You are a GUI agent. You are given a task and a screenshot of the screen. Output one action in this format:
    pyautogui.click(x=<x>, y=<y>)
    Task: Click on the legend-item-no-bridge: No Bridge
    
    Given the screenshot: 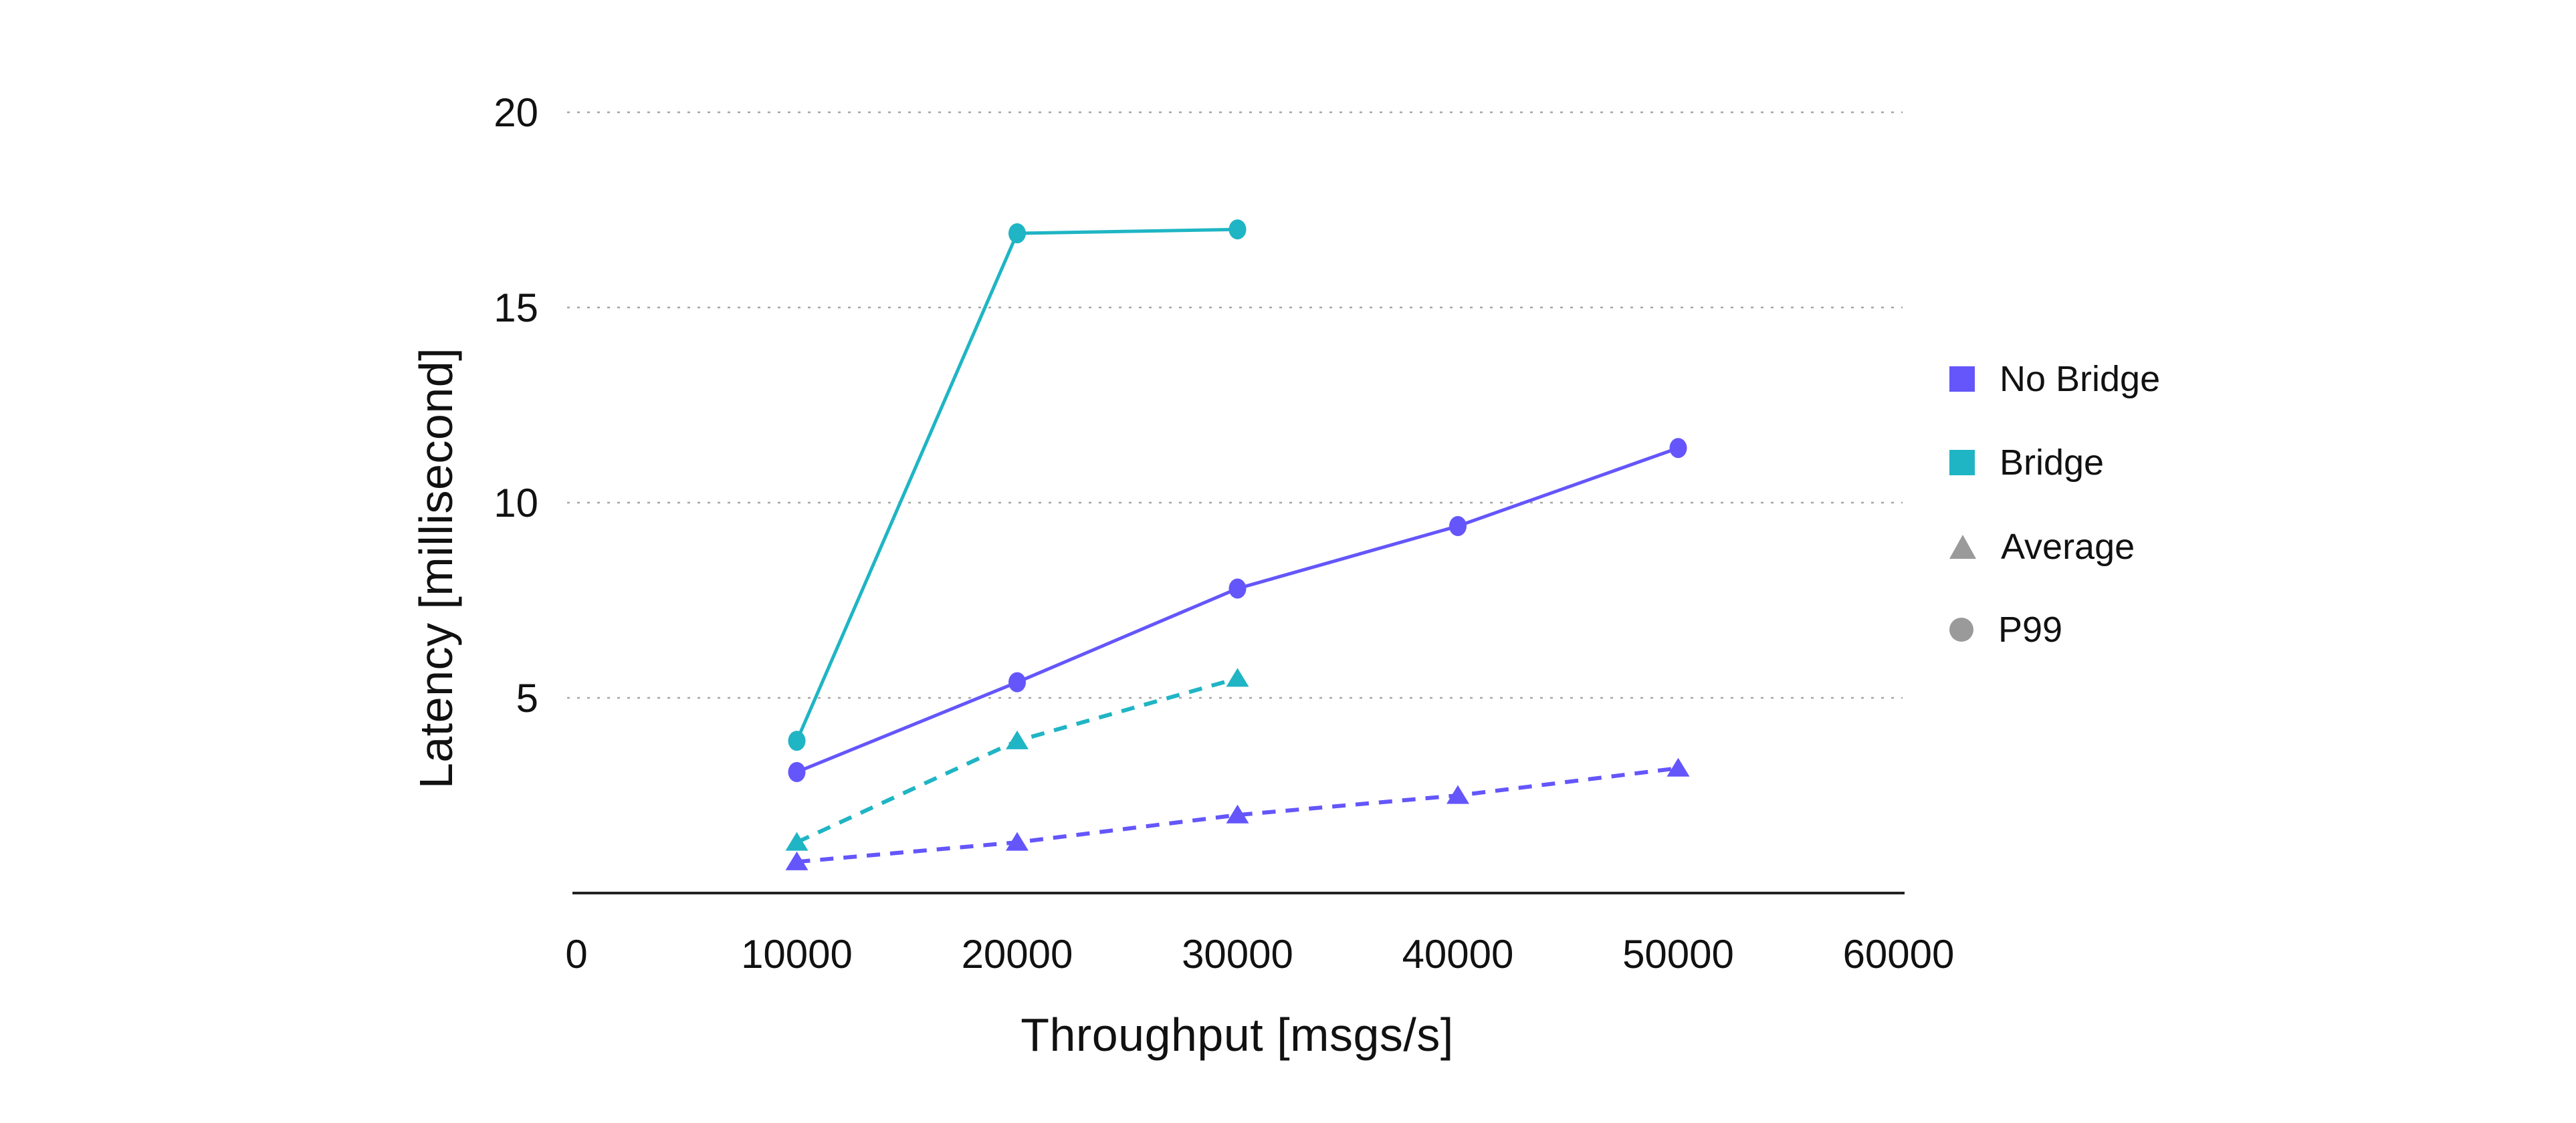 What is the action you would take?
    pyautogui.click(x=2054, y=379)
    